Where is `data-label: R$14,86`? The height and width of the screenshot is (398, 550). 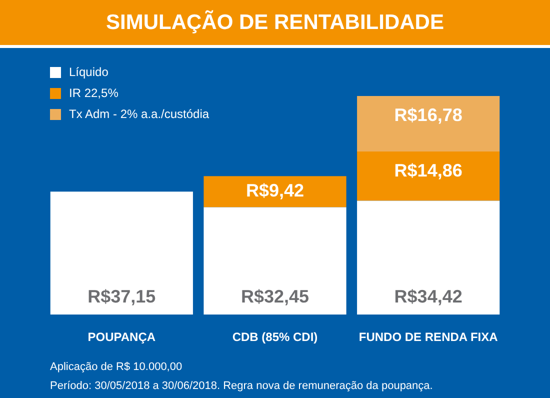
data-label: R$14,86 is located at coordinates (428, 170).